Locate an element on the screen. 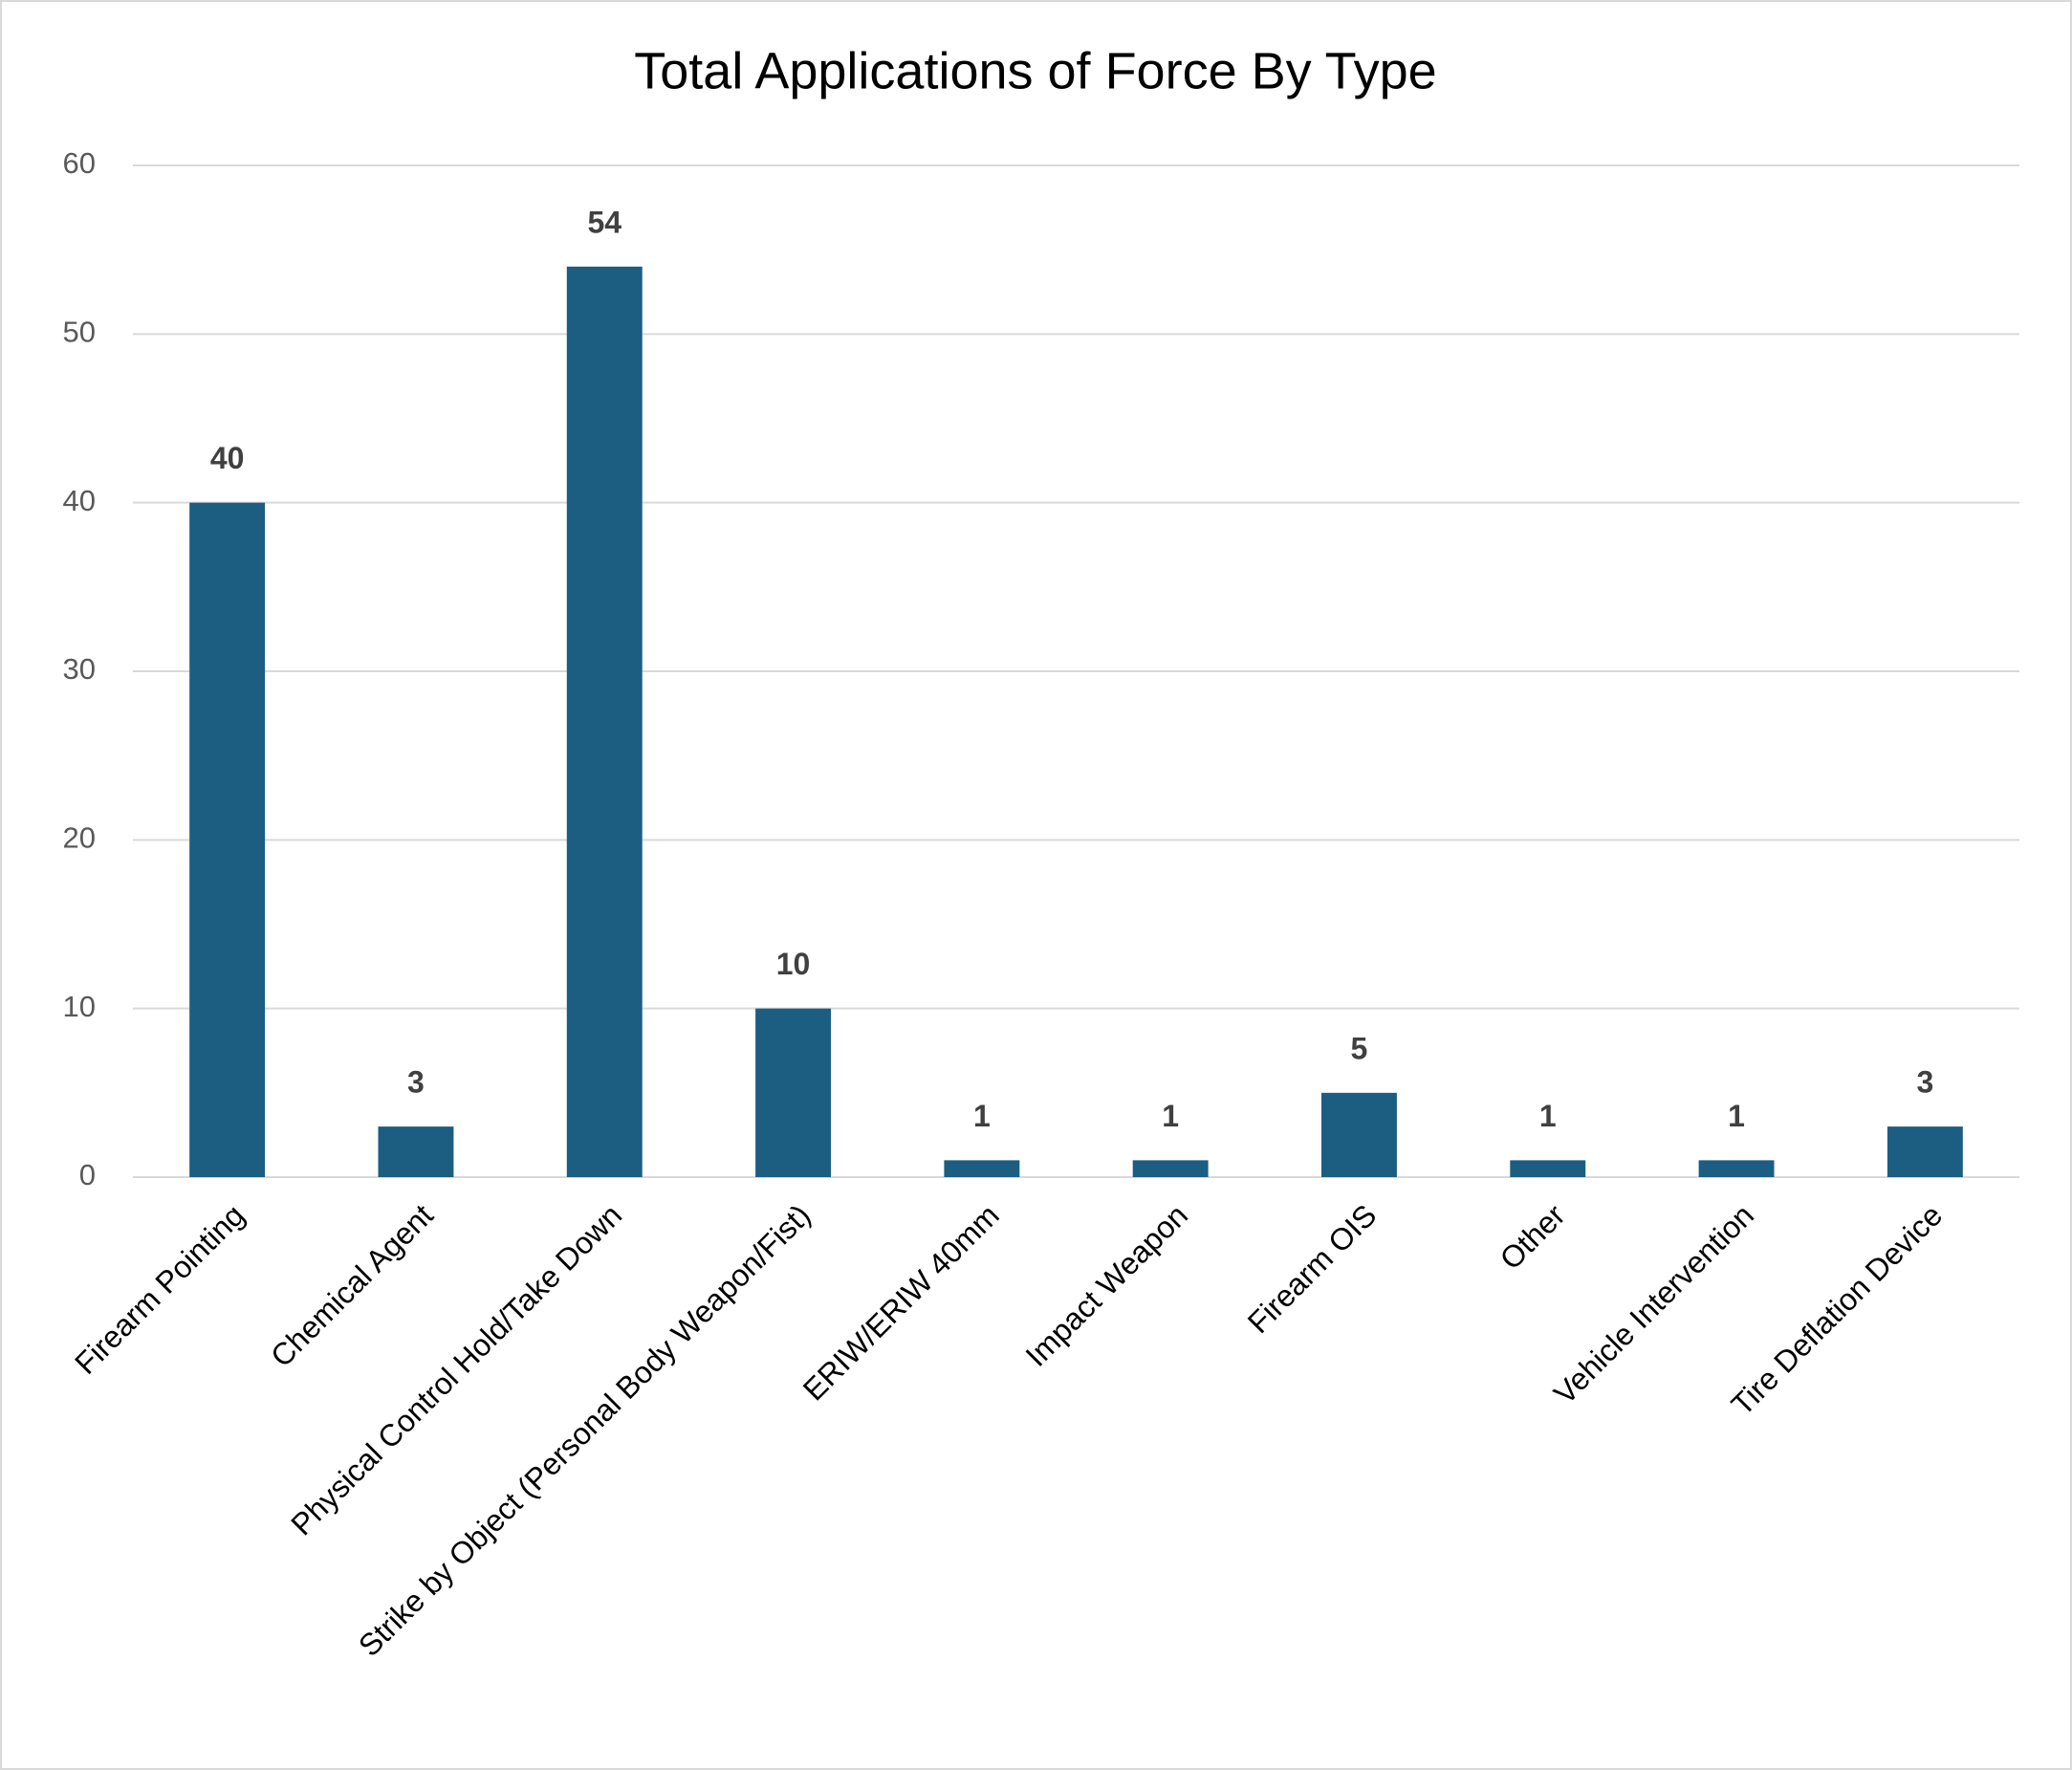  value-label: 5 is located at coordinates (1359, 1048).